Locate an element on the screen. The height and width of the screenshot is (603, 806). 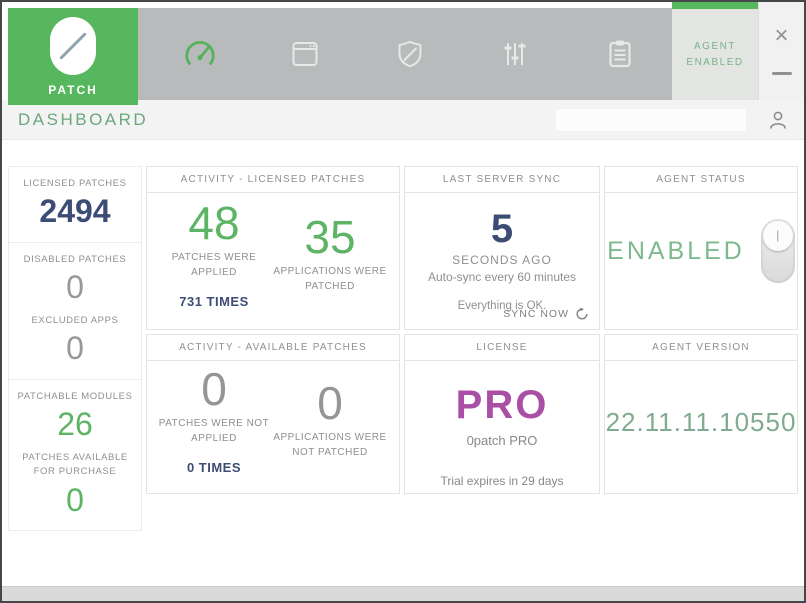
clipboard-icon is located at coordinates (620, 54).